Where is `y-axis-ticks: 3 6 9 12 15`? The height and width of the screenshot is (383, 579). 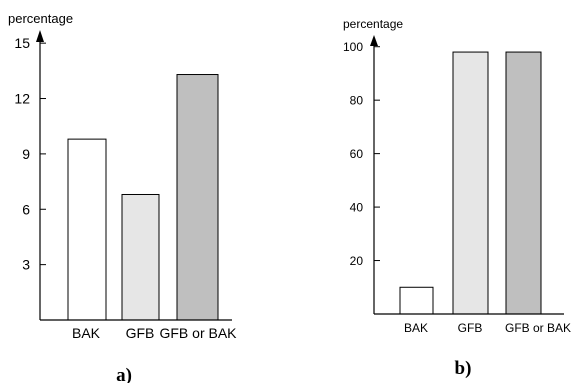 y-axis-ticks: 3 6 9 12 15 is located at coordinates (30, 154).